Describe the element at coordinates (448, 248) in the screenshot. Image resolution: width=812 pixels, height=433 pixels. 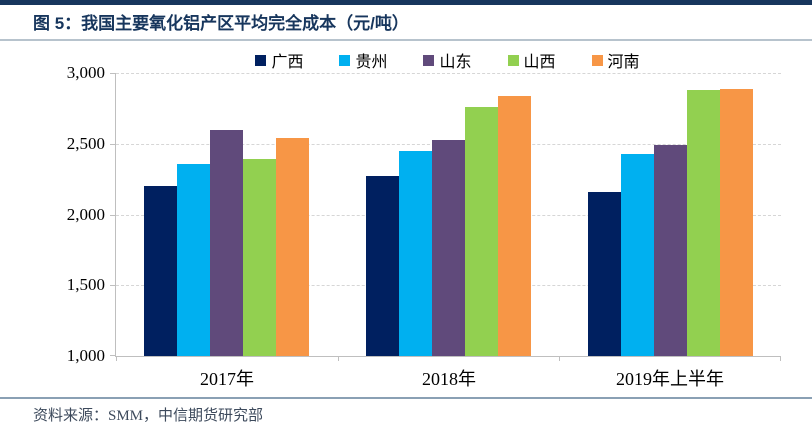
I see `bar-山东-2018年` at that location.